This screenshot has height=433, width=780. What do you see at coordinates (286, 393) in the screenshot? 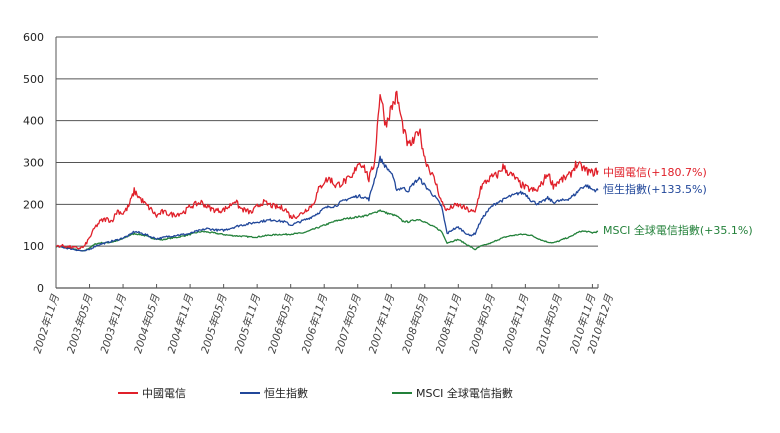
I see `legend-label: 恒生指數` at bounding box center [286, 393].